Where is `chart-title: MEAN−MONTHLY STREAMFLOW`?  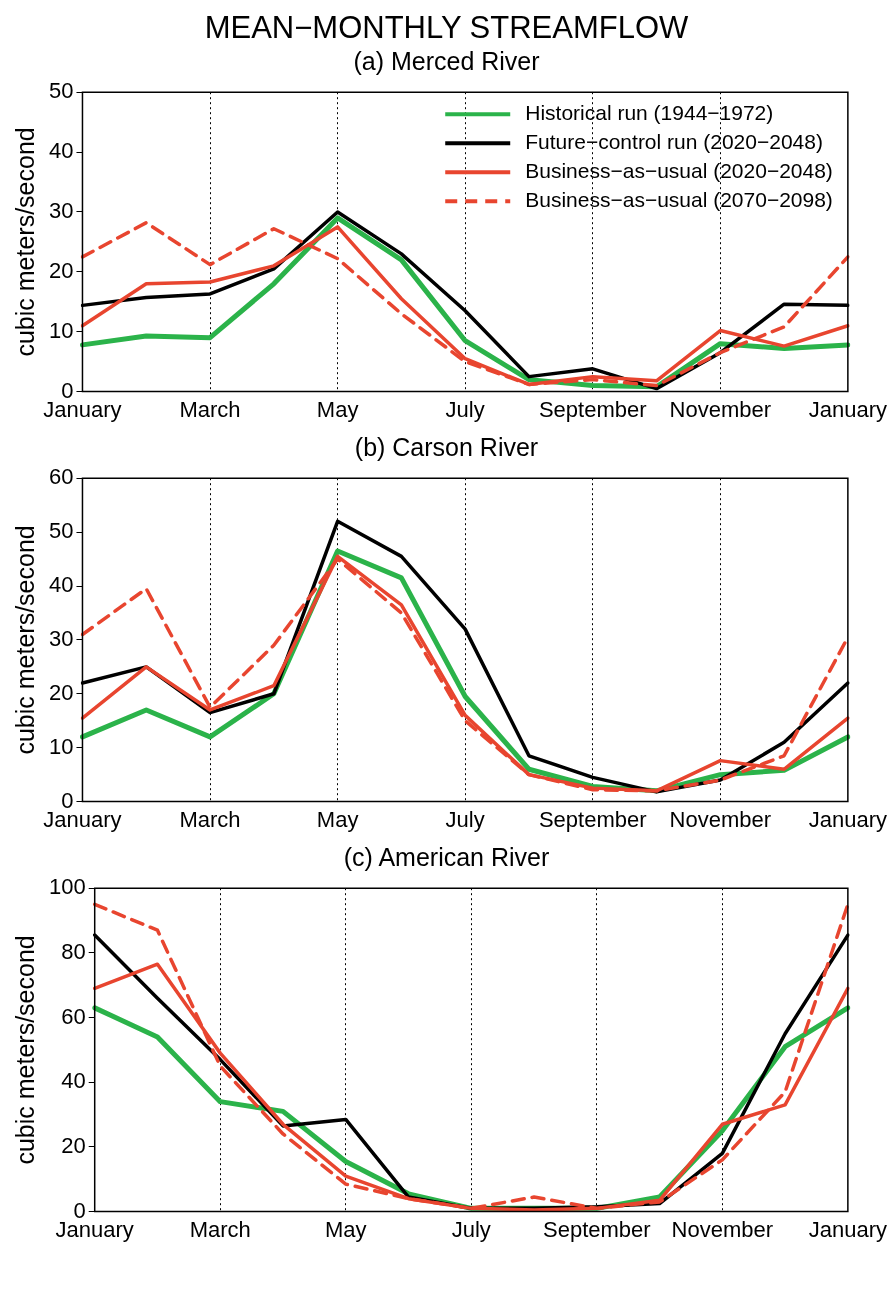
chart-title: MEAN−MONTHLY STREAMFLOW is located at coordinates (446, 28).